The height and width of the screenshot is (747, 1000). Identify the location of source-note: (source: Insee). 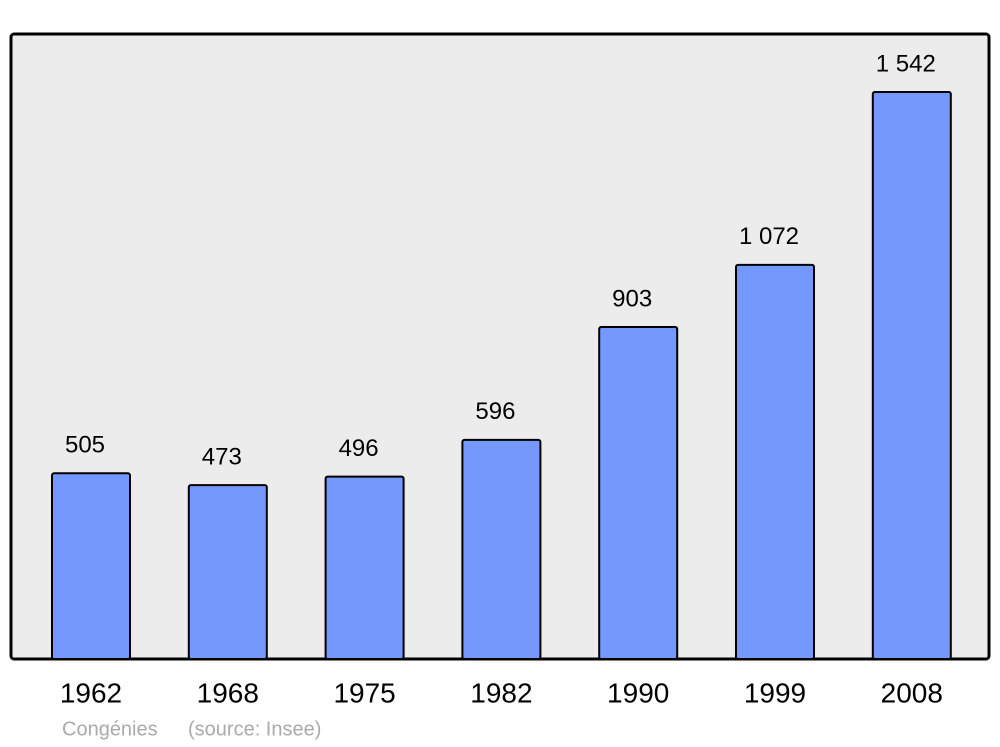
(254, 729).